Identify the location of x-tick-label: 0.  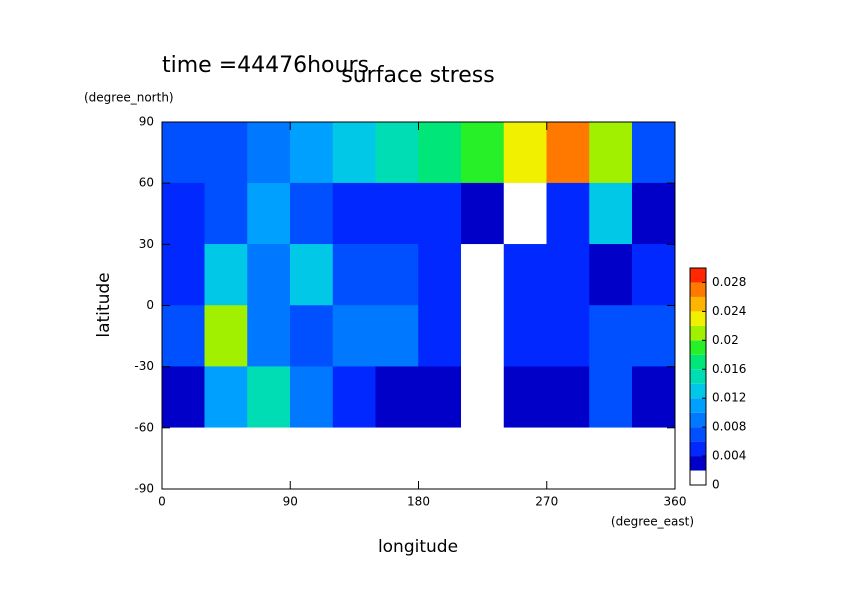
(162, 502).